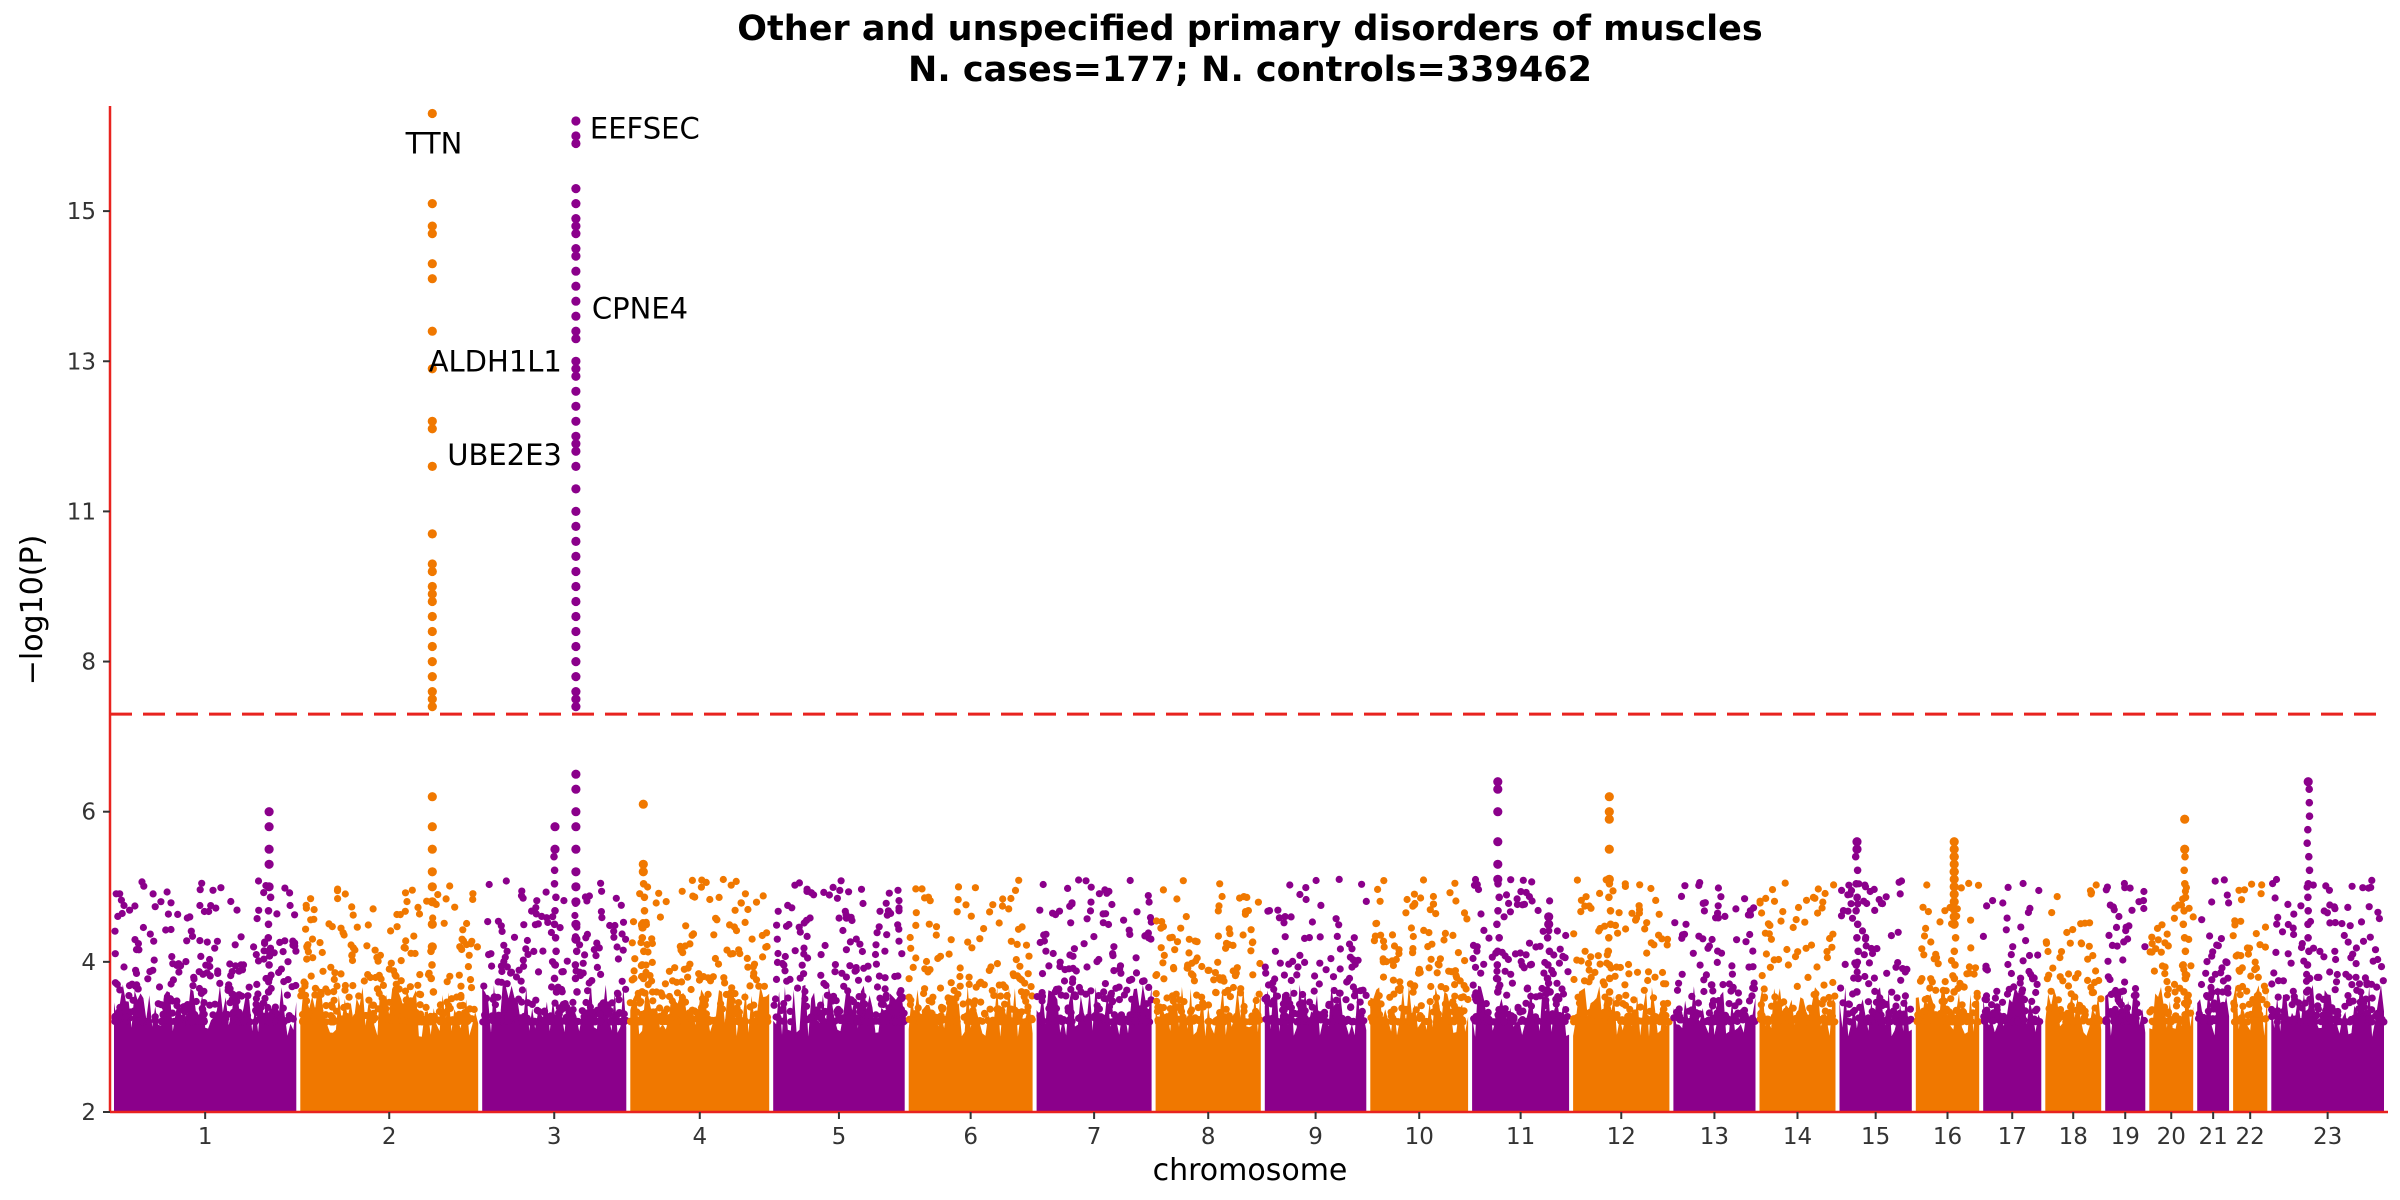 The width and height of the screenshot is (2400, 1200). I want to click on chromosome-12-points, so click(1621, 994).